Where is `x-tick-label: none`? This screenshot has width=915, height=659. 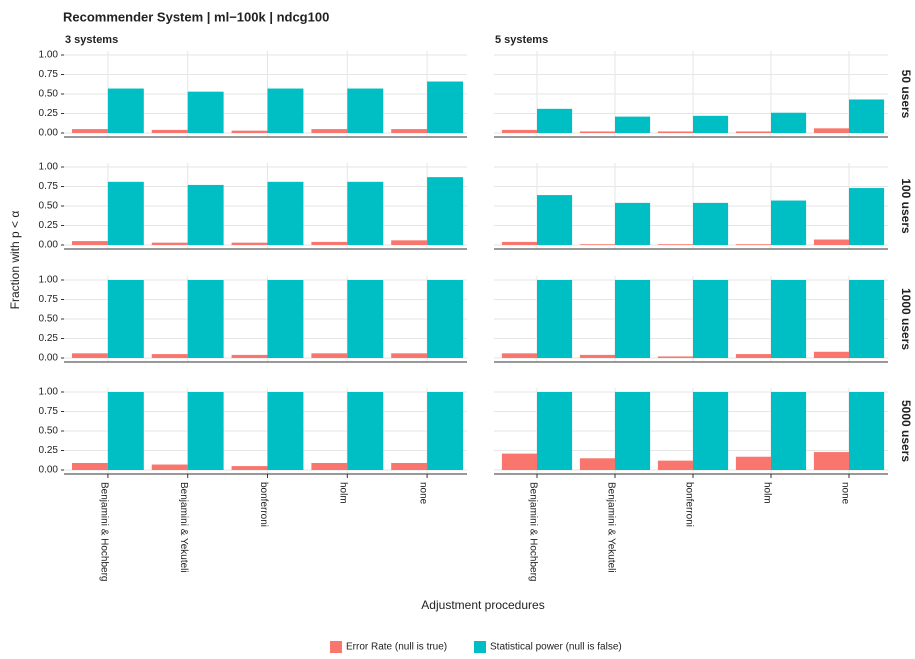 x-tick-label: none is located at coordinates (422, 493).